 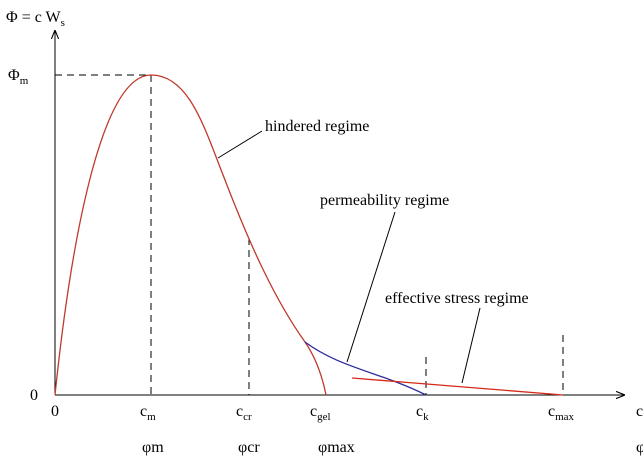 What do you see at coordinates (639, 447) in the screenshot?
I see `x-label-phi: φ` at bounding box center [639, 447].